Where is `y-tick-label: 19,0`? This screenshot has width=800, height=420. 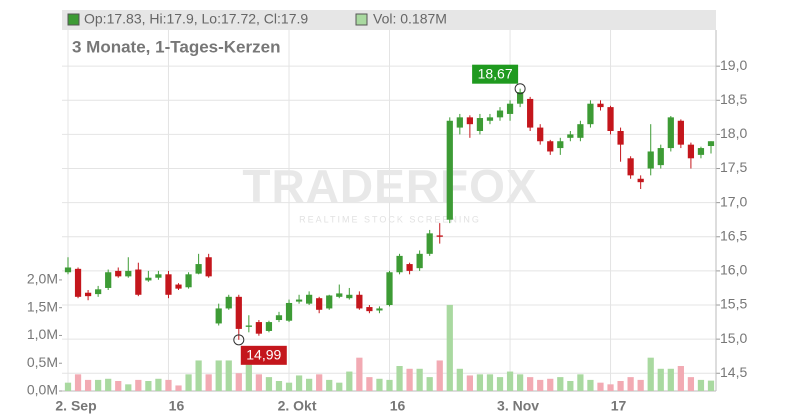
y-tick-label: 19,0 is located at coordinates (733, 65).